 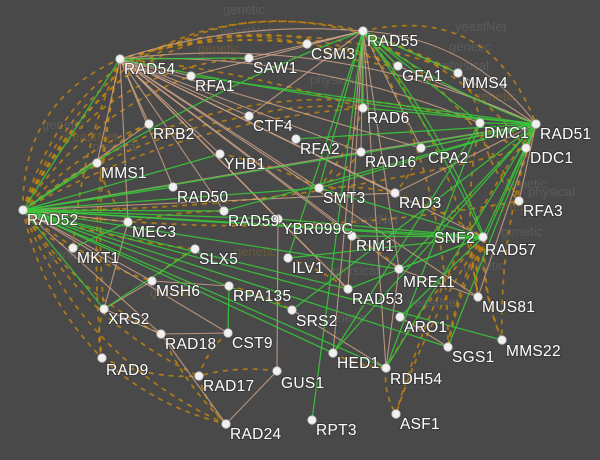 I want to click on node-label-SLX5: SLX5, so click(x=218, y=259).